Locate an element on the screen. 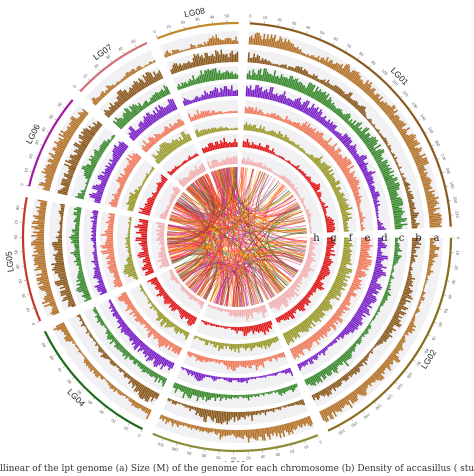  tick-label: 80 is located at coordinates (51, 357).